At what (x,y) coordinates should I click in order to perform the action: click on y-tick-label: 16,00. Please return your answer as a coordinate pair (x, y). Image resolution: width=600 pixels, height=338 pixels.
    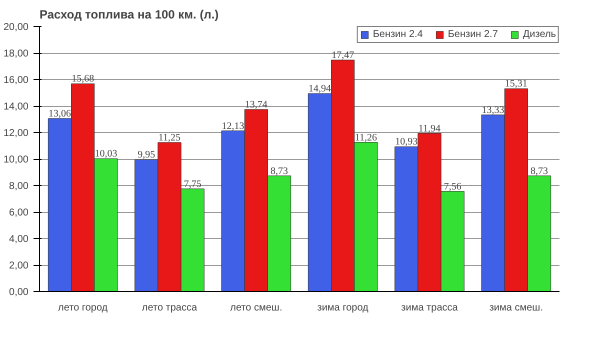
    Looking at the image, I should click on (16, 80).